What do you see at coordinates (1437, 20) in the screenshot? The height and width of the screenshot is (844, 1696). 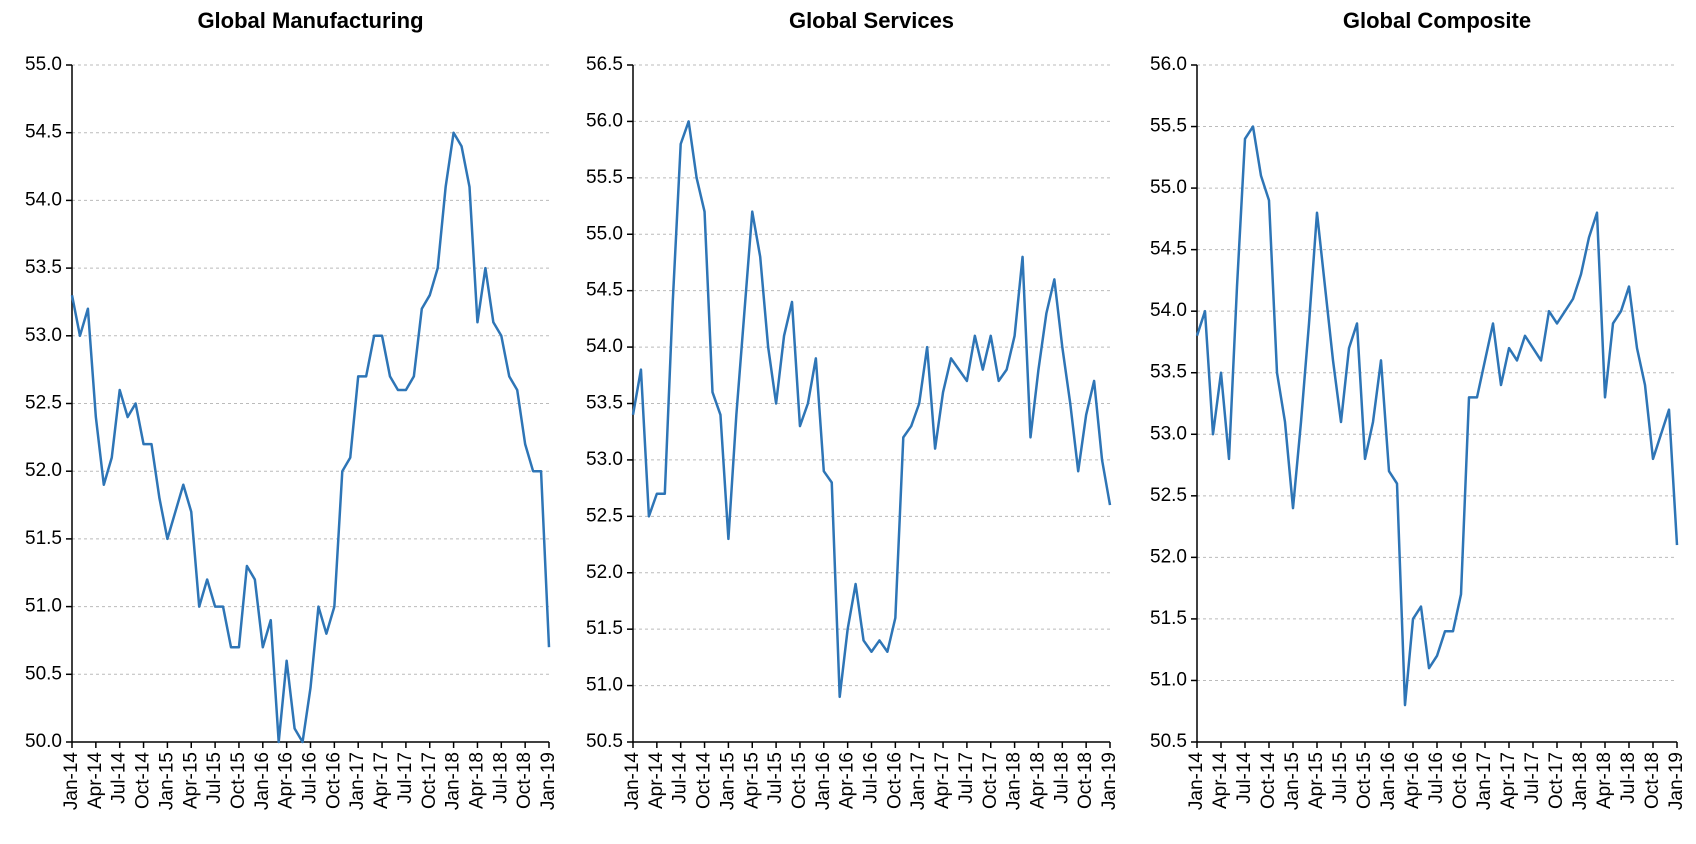 I see `chart-title: Global Composite` at bounding box center [1437, 20].